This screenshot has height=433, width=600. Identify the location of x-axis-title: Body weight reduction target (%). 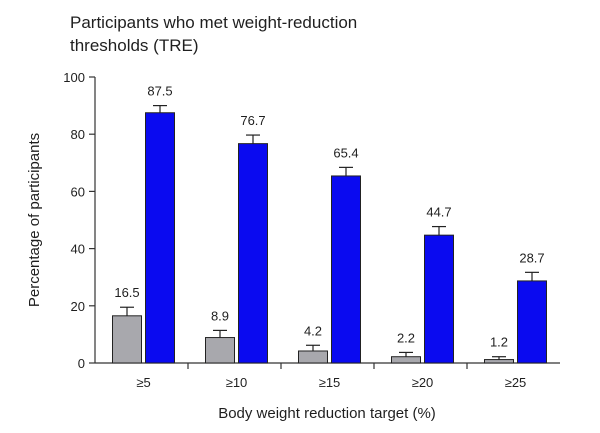
(327, 413).